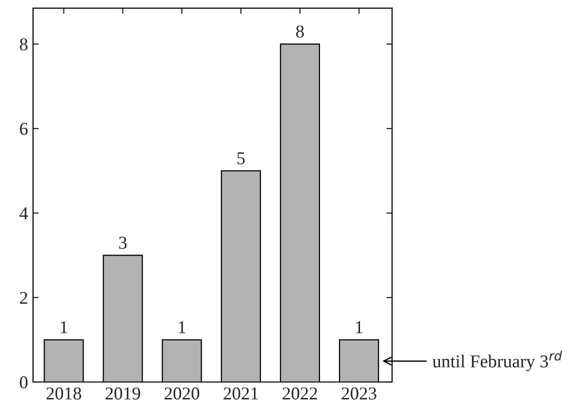  What do you see at coordinates (497, 361) in the screenshot?
I see `text: until February 3$^{rd}$` at bounding box center [497, 361].